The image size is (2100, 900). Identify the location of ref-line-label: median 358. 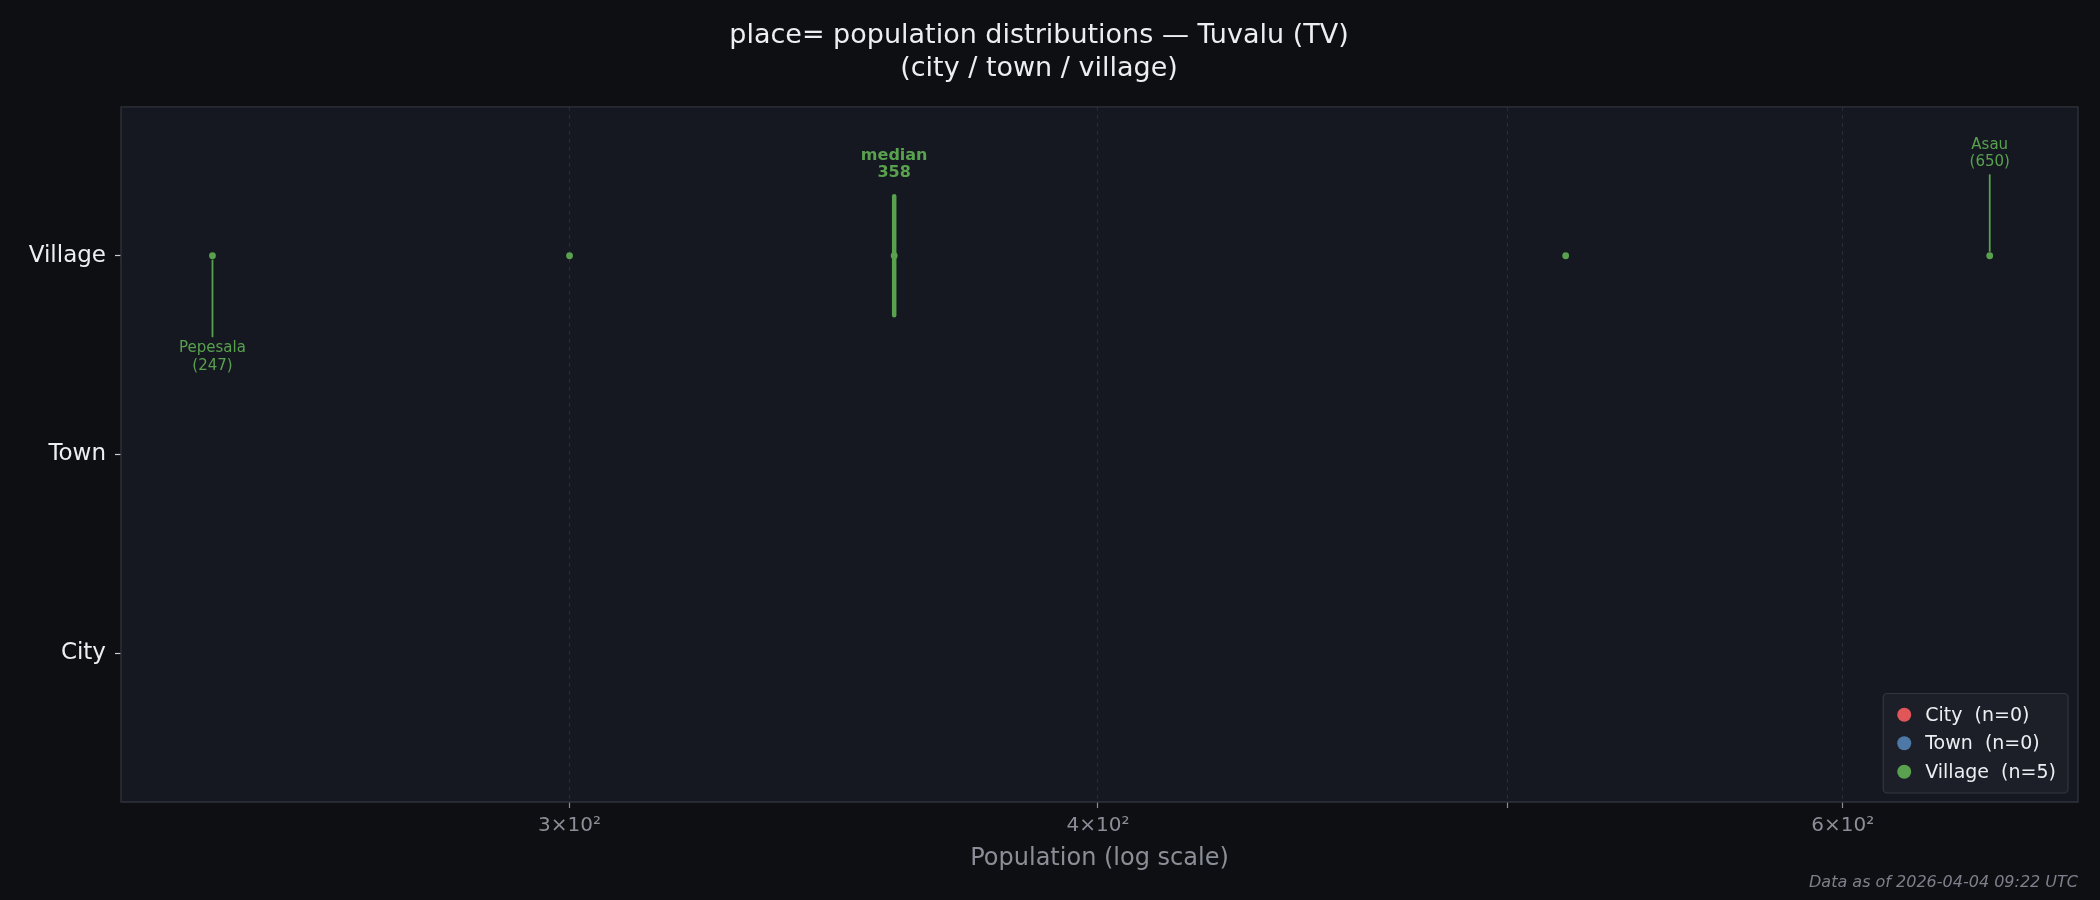
(894, 163).